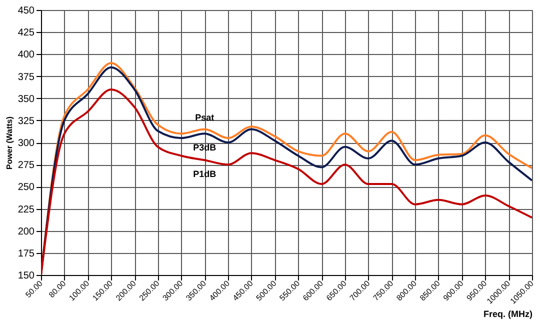 Image resolution: width=540 pixels, height=324 pixels. Describe the element at coordinates (26, 143) in the screenshot. I see `y-tick-label: 300` at that location.